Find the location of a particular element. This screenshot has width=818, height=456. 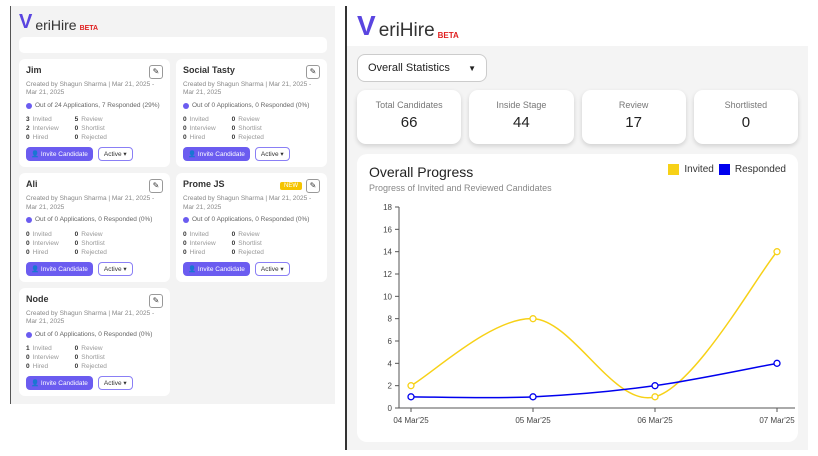

job-title: Prome JS is located at coordinates (204, 184).